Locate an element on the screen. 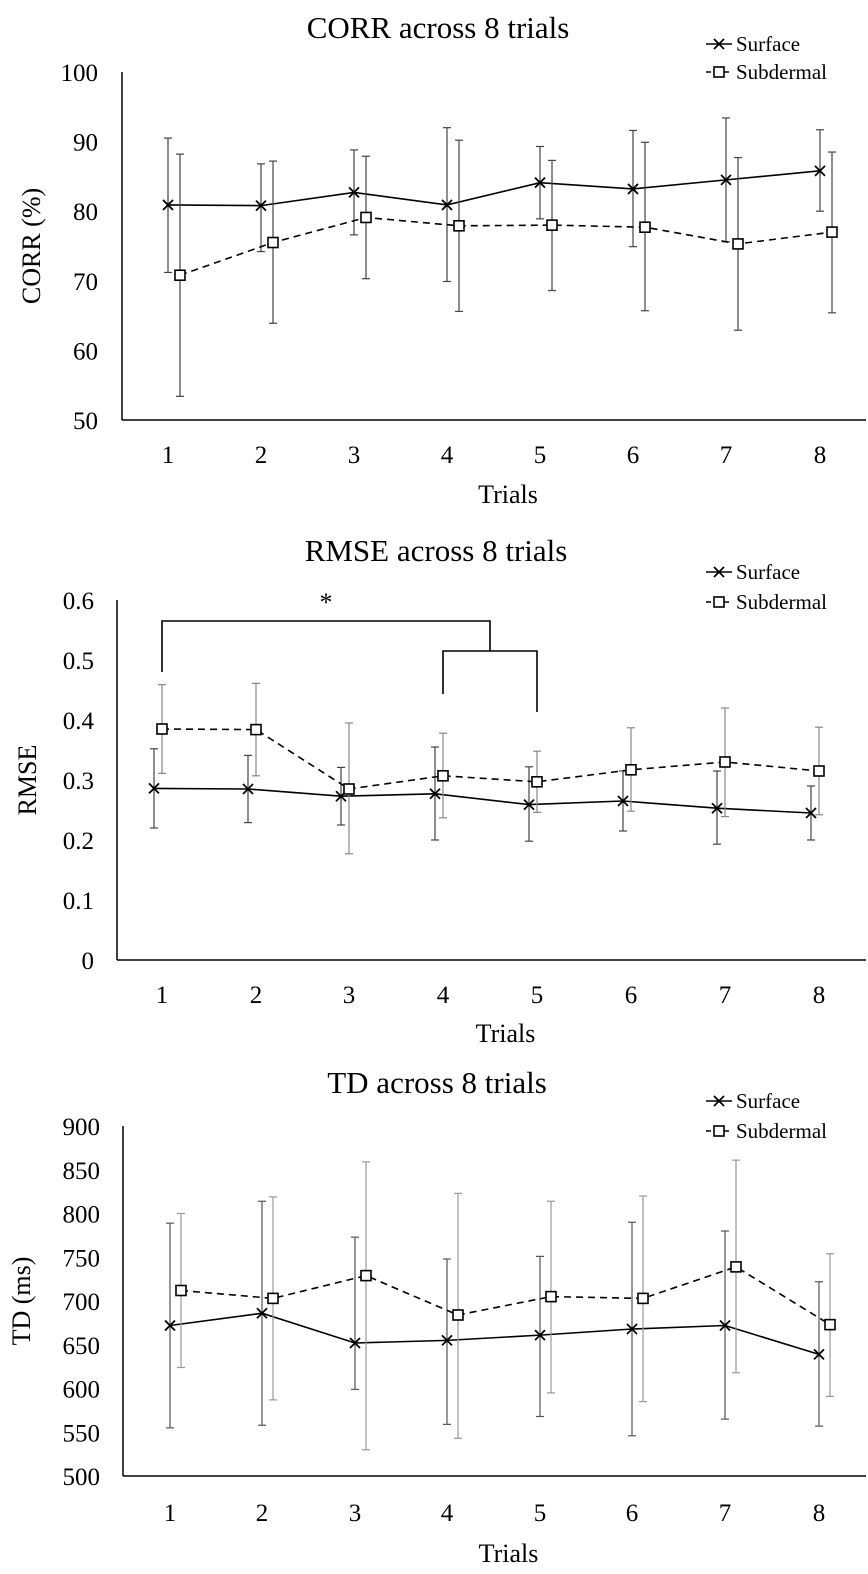 This screenshot has height=1574, width=868. y-tick-label: 0.3 is located at coordinates (78, 781).